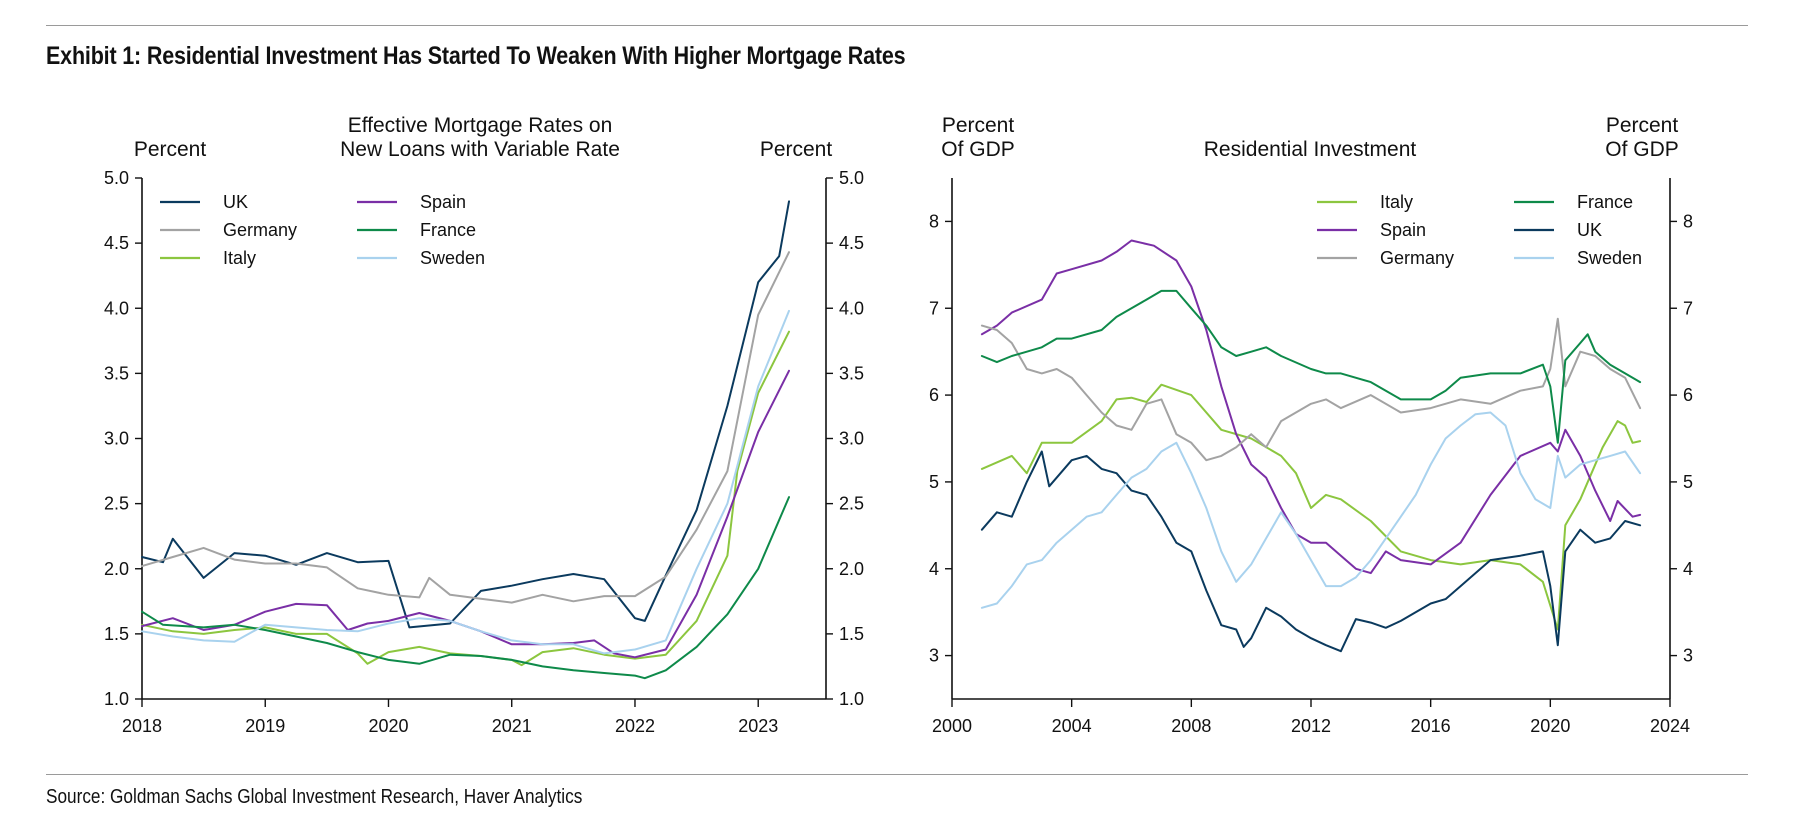 The image size is (1794, 824). What do you see at coordinates (1311, 389) in the screenshot?
I see `right-chart-series-germany` at bounding box center [1311, 389].